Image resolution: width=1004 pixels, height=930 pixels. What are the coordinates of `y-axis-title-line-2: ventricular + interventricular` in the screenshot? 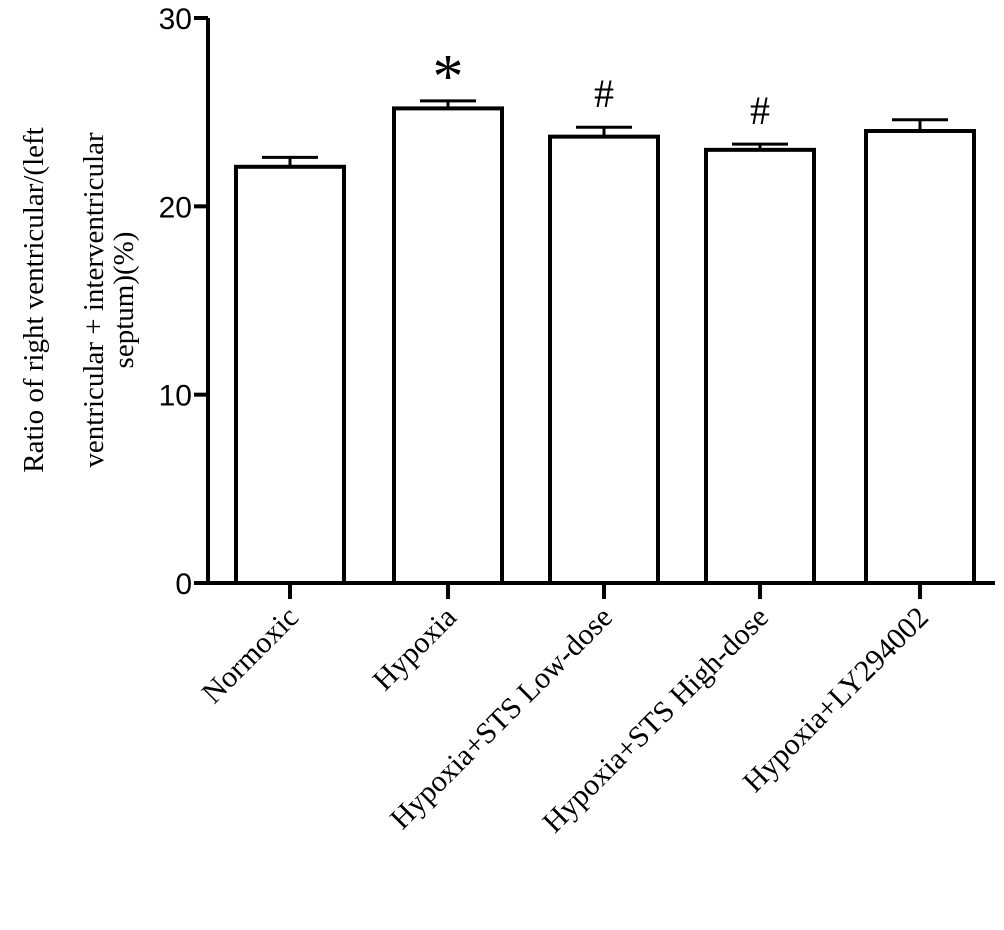 It's located at (94, 300).